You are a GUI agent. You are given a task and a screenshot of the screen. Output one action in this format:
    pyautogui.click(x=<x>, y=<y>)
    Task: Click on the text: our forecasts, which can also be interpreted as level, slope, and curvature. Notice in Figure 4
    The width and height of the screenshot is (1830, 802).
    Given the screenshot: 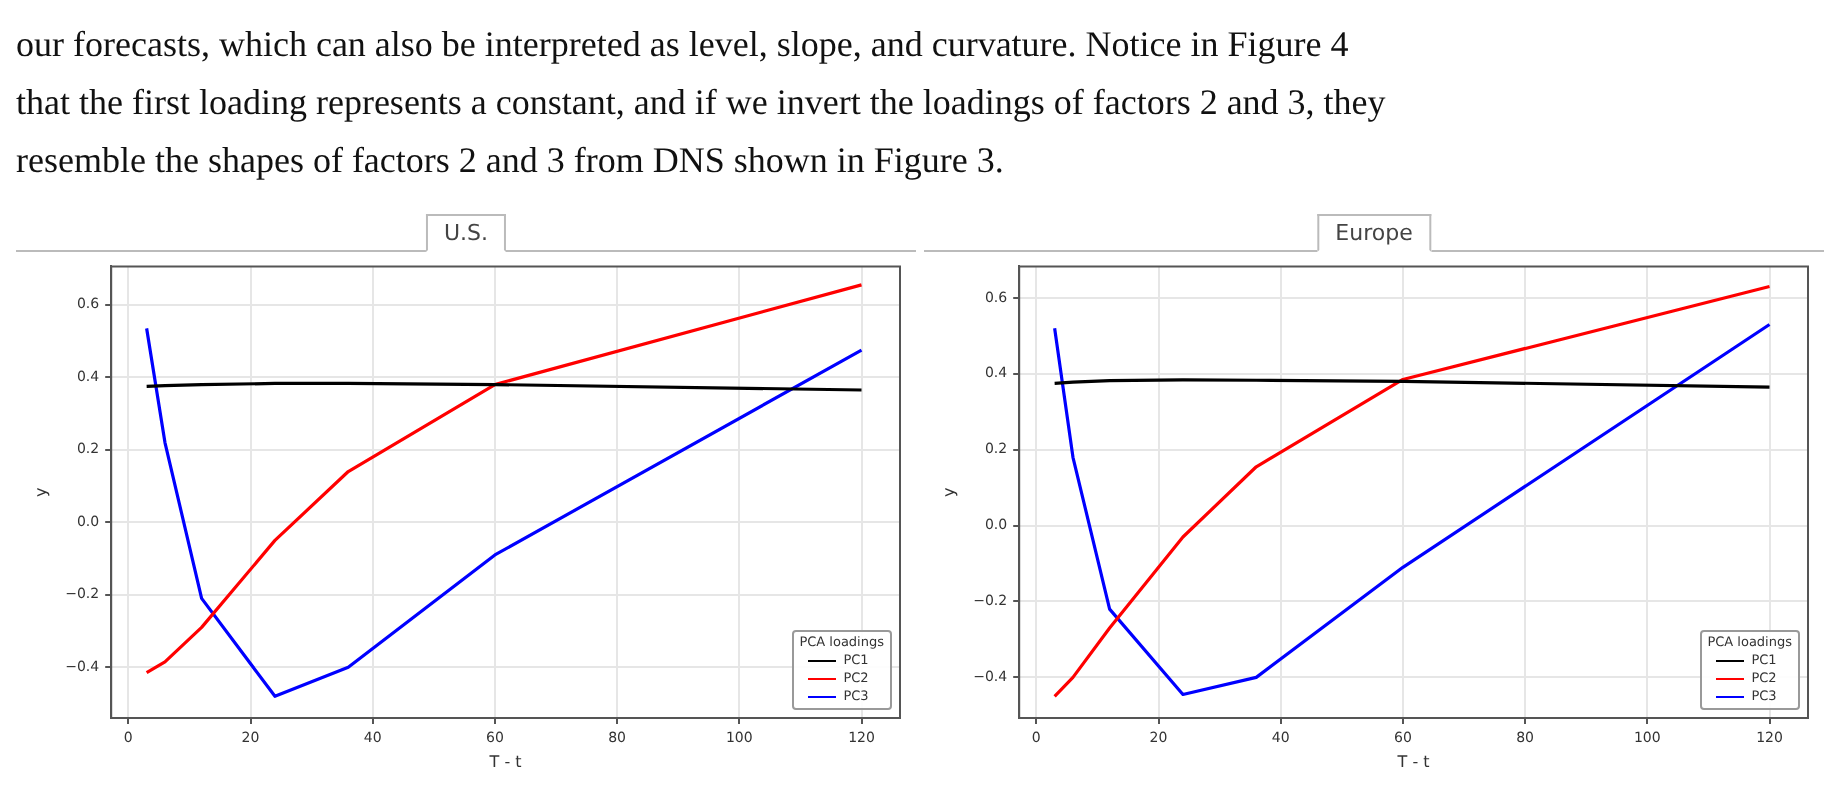 What is the action you would take?
    pyautogui.click(x=683, y=45)
    